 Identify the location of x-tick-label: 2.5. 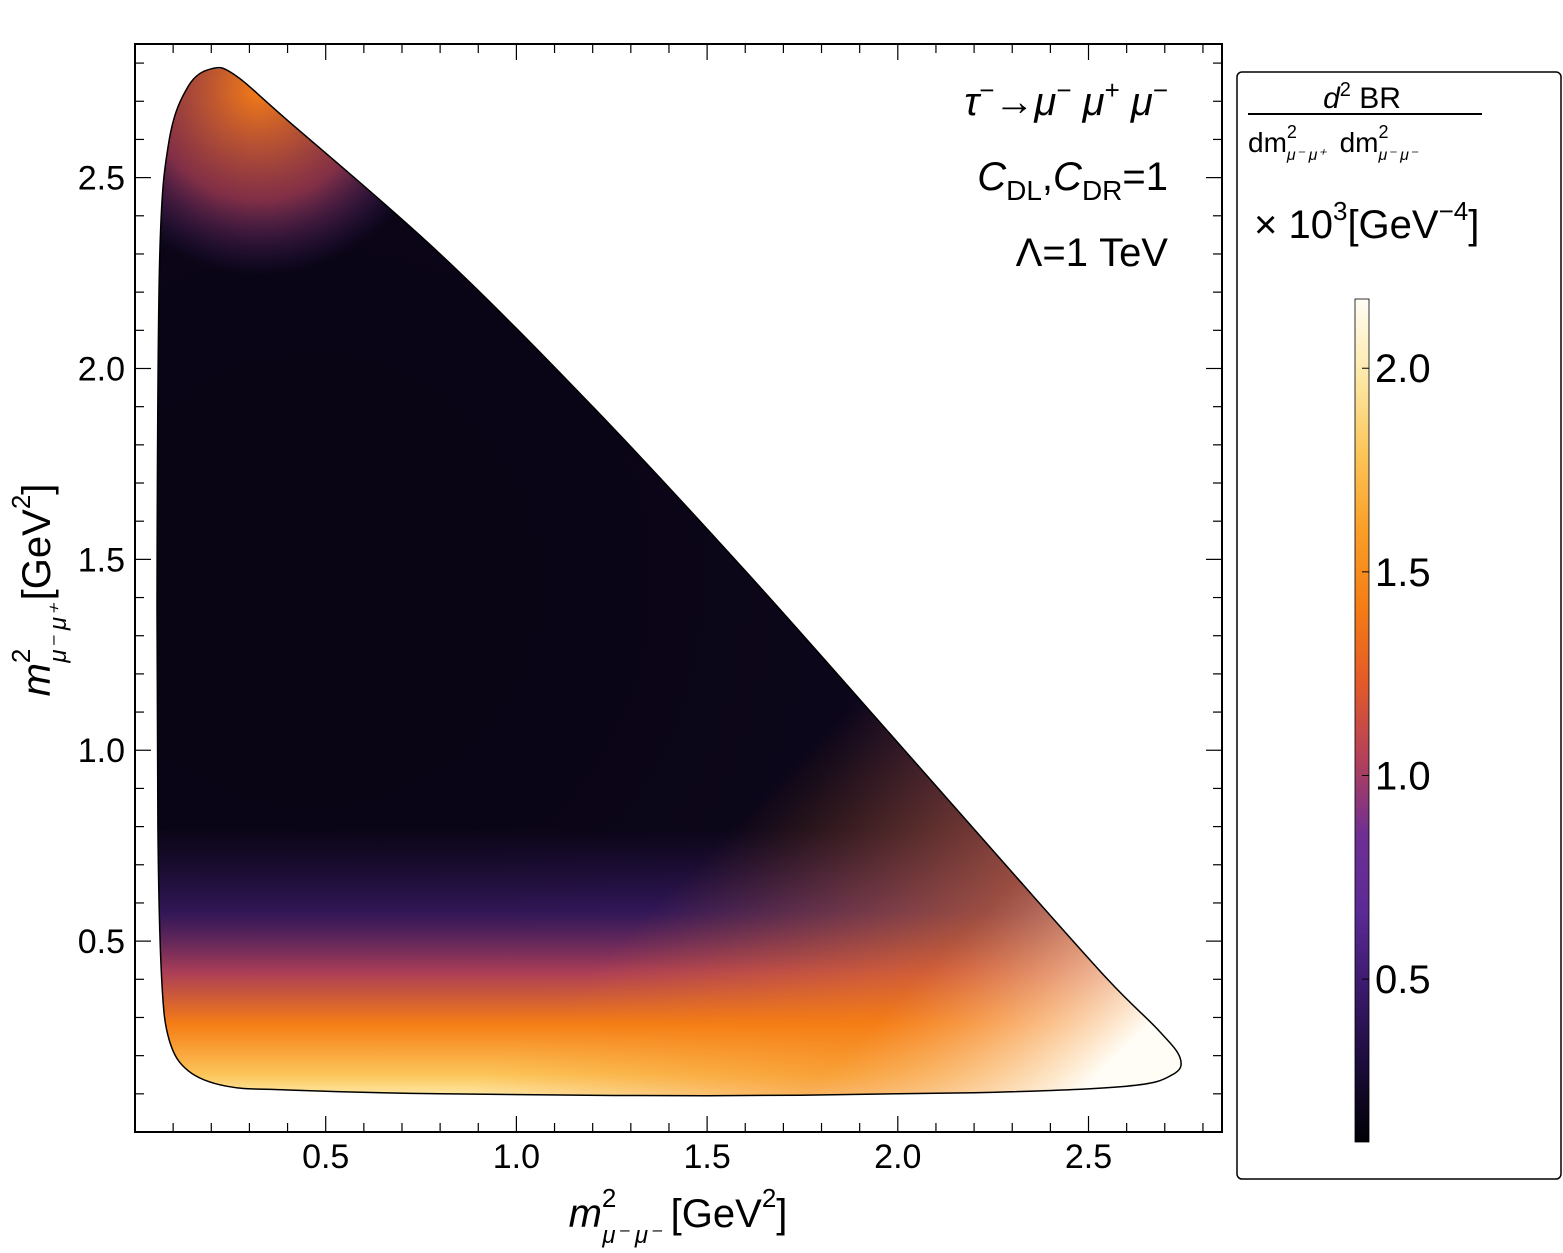
(1088, 1157).